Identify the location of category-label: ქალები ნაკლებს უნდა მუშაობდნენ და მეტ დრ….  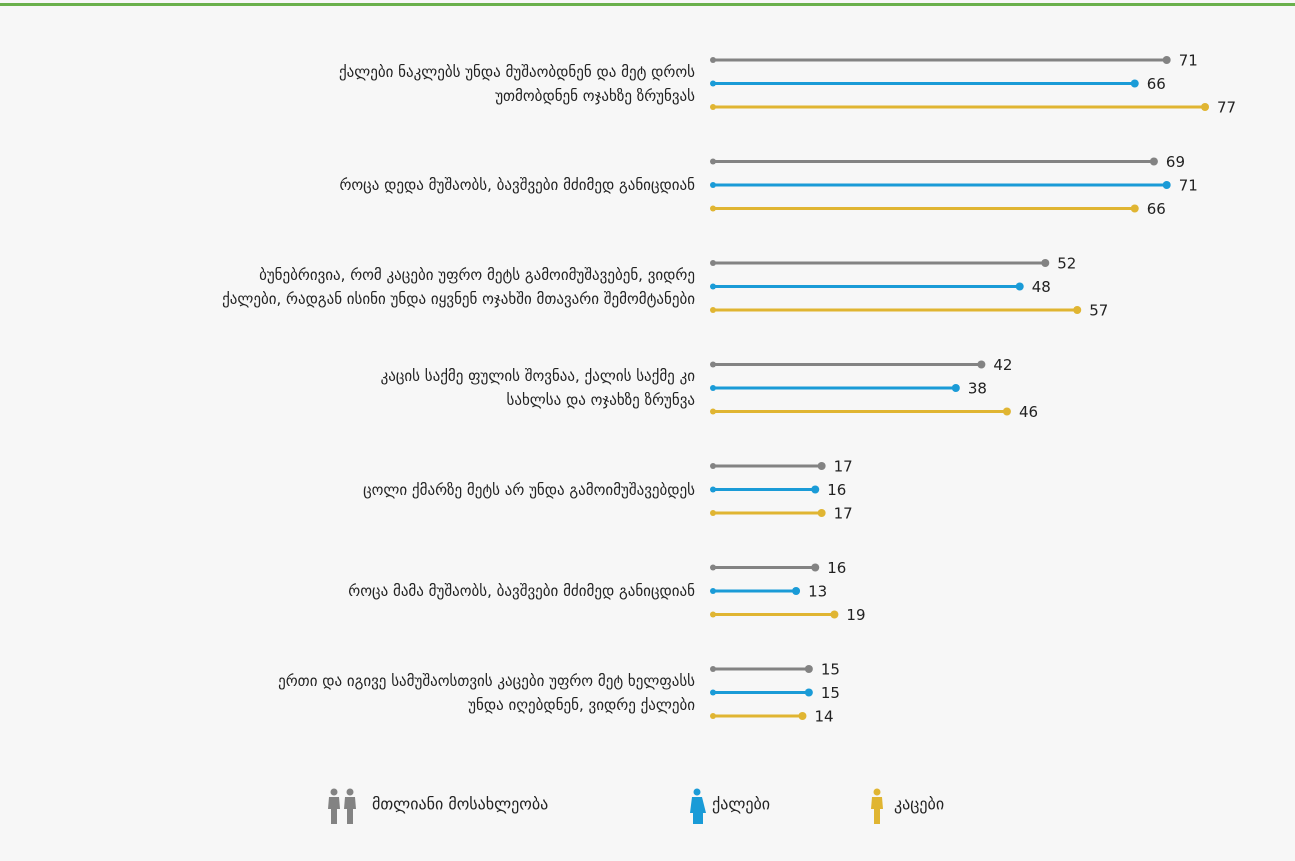
(516, 83).